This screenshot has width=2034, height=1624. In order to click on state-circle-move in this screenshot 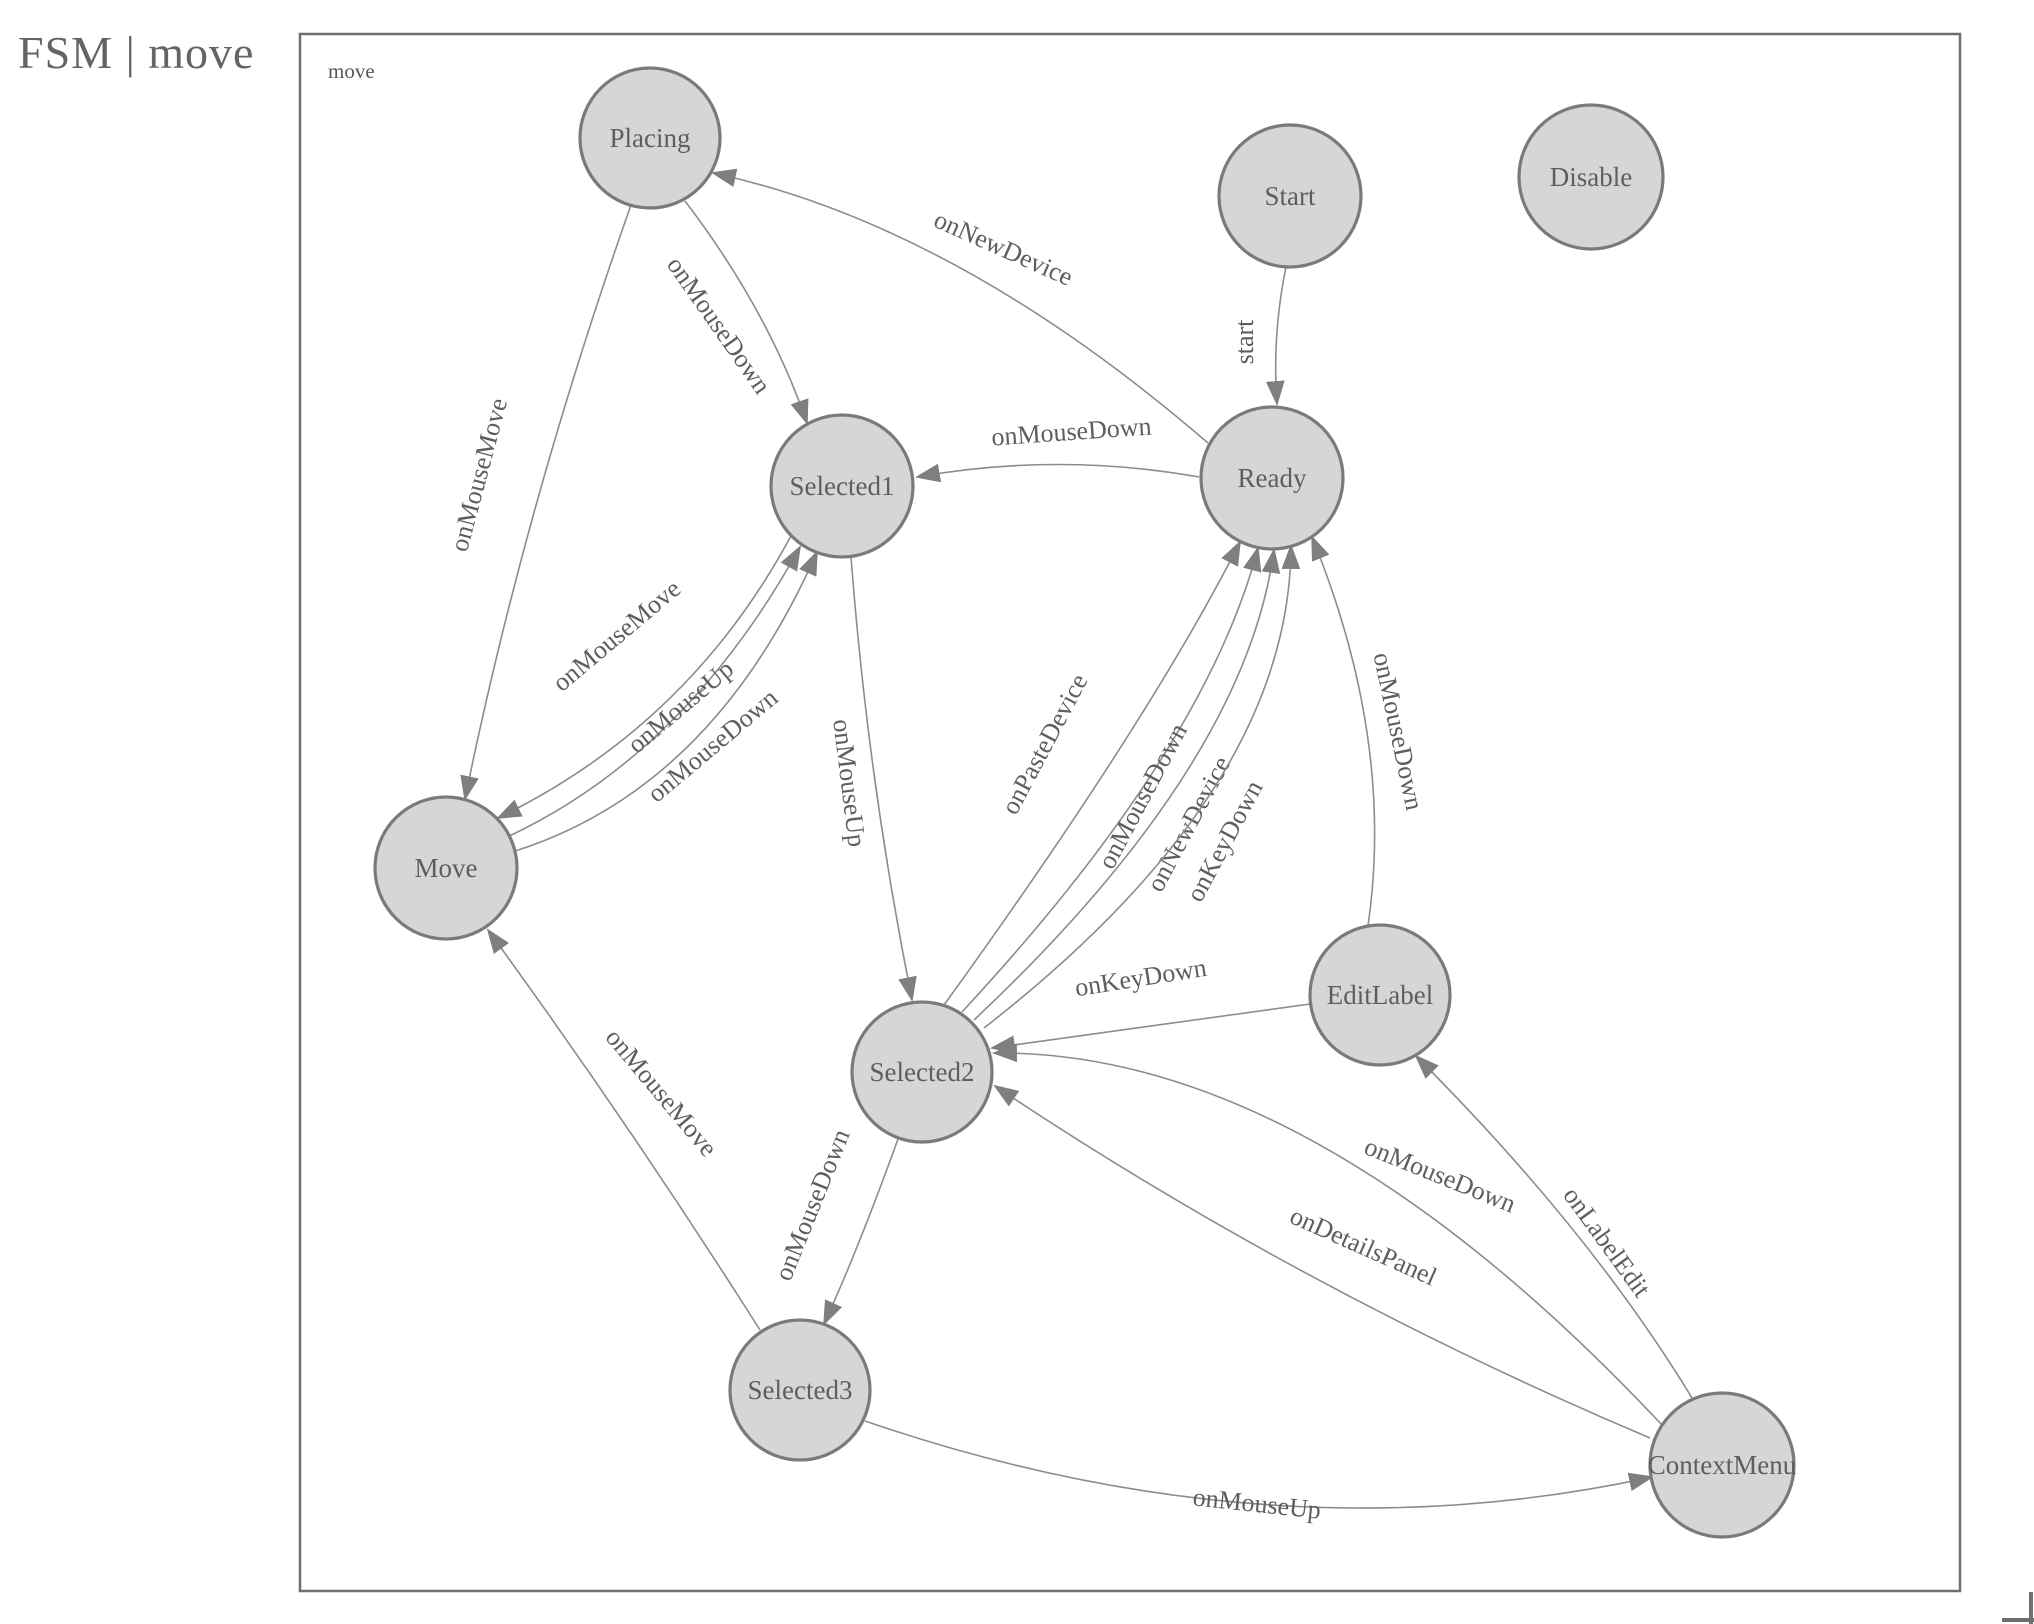, I will do `click(446, 868)`.